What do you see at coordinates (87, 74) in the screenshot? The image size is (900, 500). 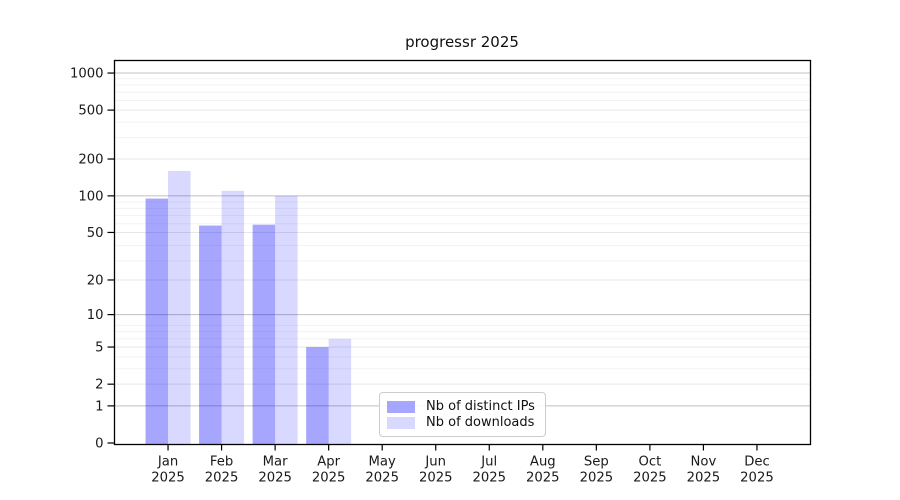 I see `y-tick-label: 1000` at bounding box center [87, 74].